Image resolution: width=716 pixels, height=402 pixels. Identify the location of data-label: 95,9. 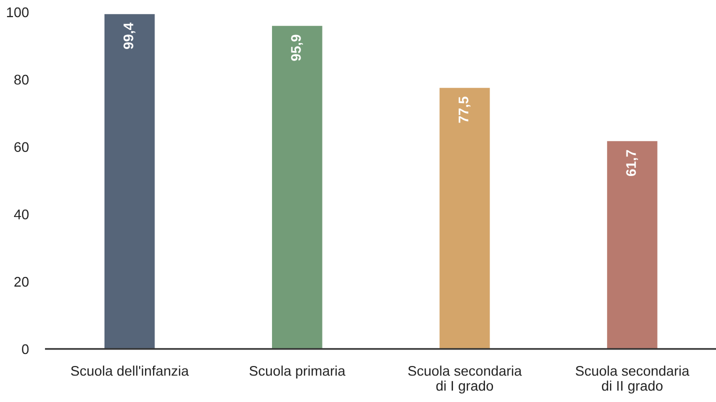
(297, 47).